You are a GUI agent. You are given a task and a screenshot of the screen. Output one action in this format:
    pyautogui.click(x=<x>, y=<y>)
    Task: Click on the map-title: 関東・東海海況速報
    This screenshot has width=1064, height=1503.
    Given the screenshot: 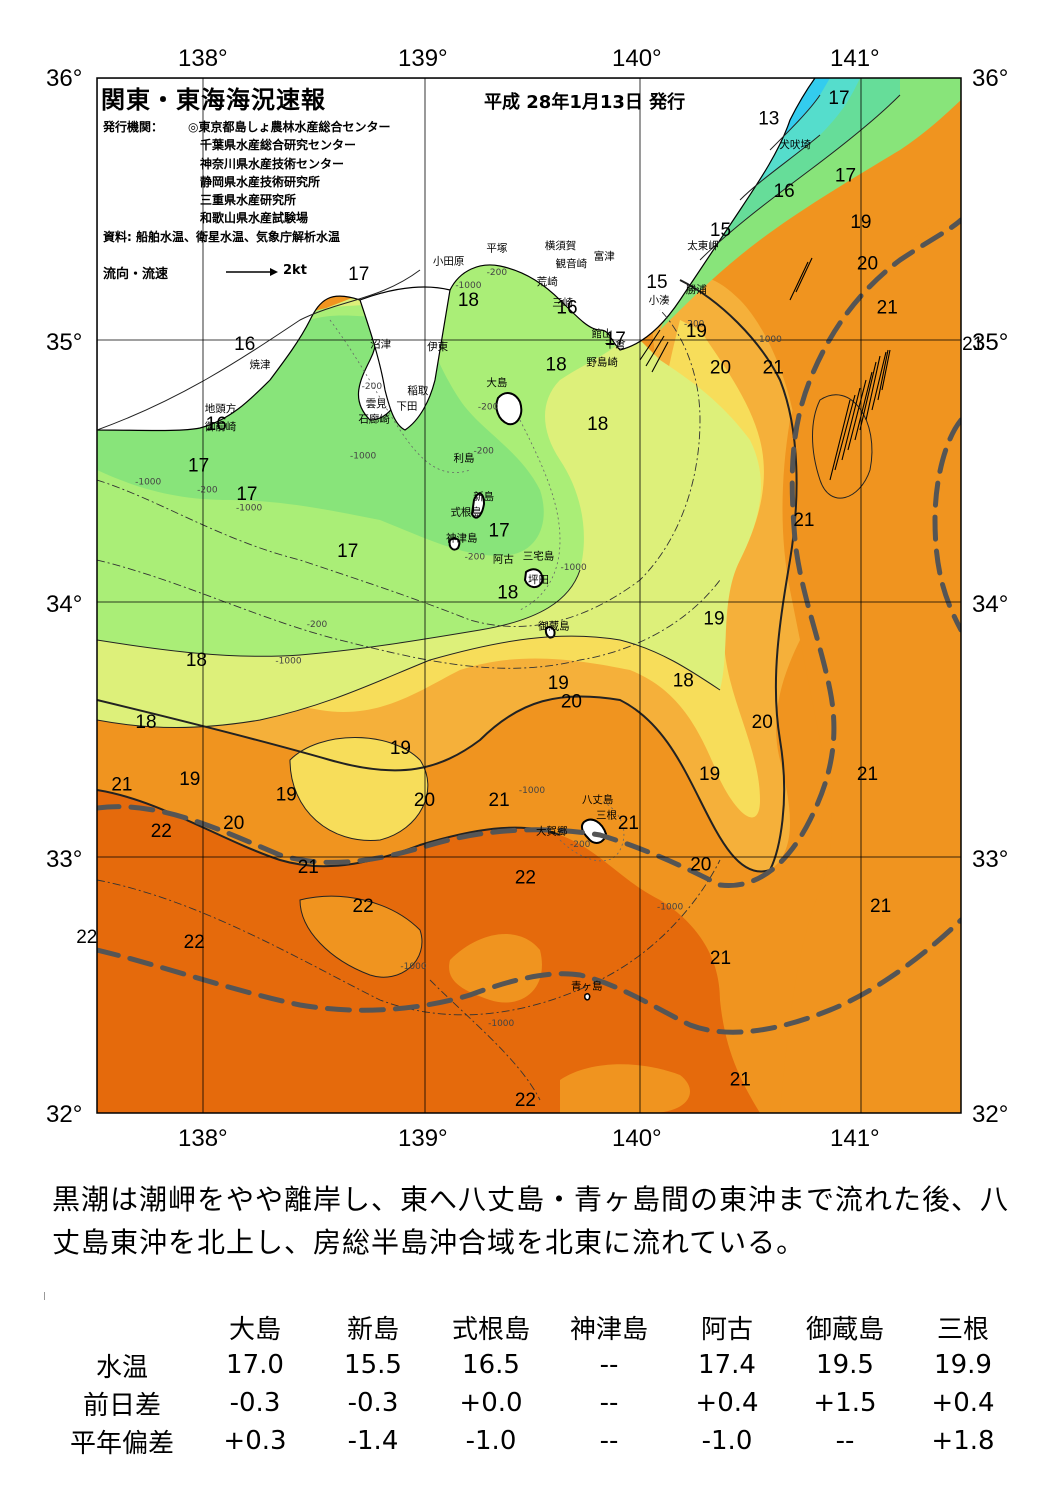 What is the action you would take?
    pyautogui.click(x=213, y=100)
    